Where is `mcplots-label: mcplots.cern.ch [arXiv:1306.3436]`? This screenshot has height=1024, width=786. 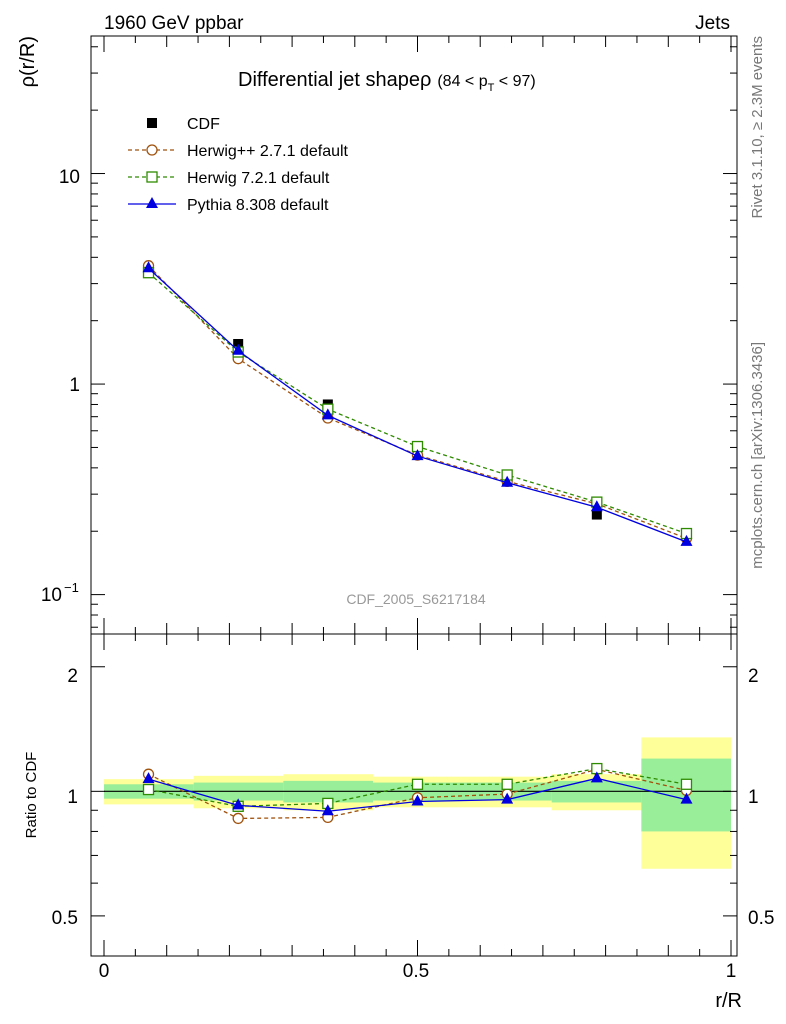 mcplots-label: mcplots.cern.ch [arXiv:1306.3436] is located at coordinates (757, 455).